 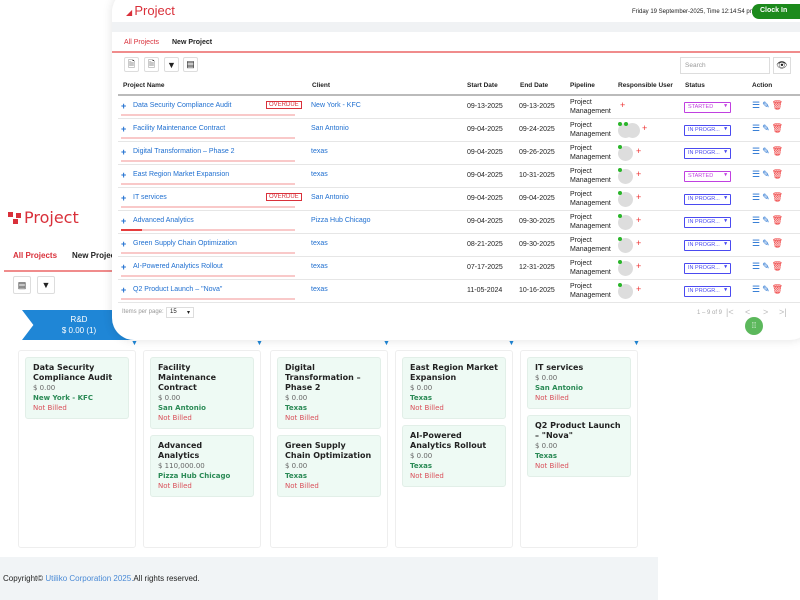 I want to click on first-page-icon: |<, so click(x=730, y=312).